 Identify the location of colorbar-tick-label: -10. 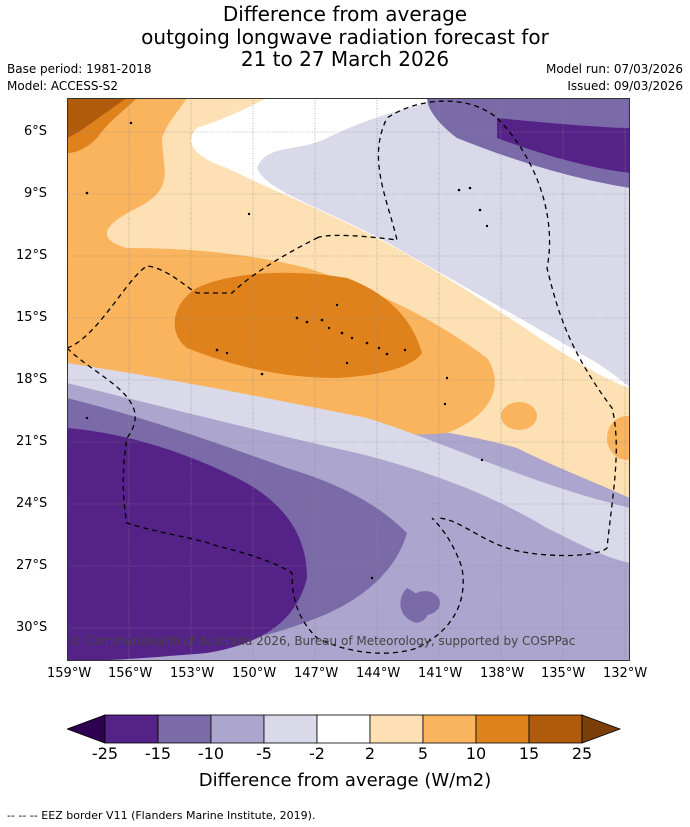
(211, 753).